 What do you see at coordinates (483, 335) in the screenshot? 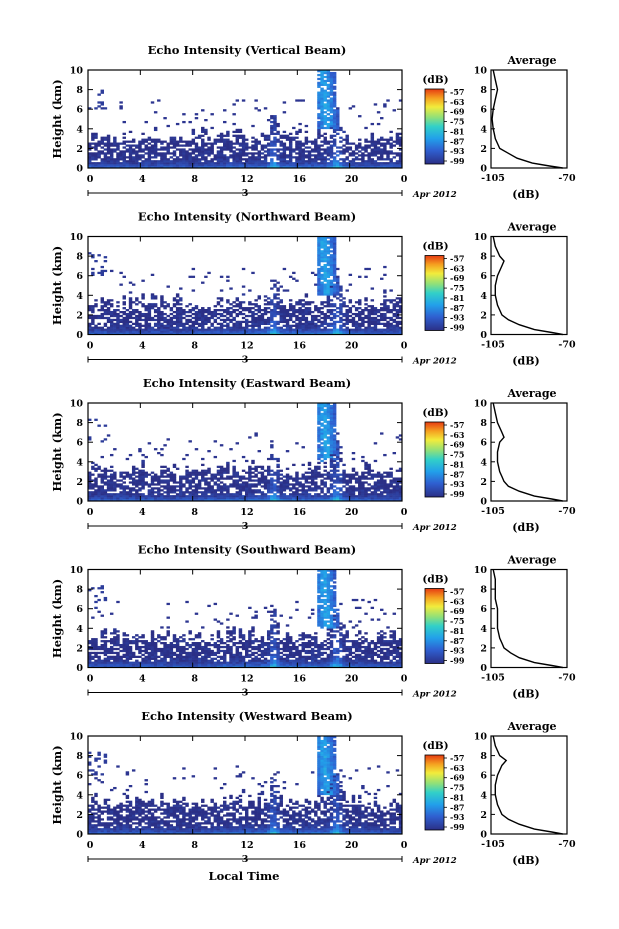
I see `profile-y-tick-label: 0` at bounding box center [483, 335].